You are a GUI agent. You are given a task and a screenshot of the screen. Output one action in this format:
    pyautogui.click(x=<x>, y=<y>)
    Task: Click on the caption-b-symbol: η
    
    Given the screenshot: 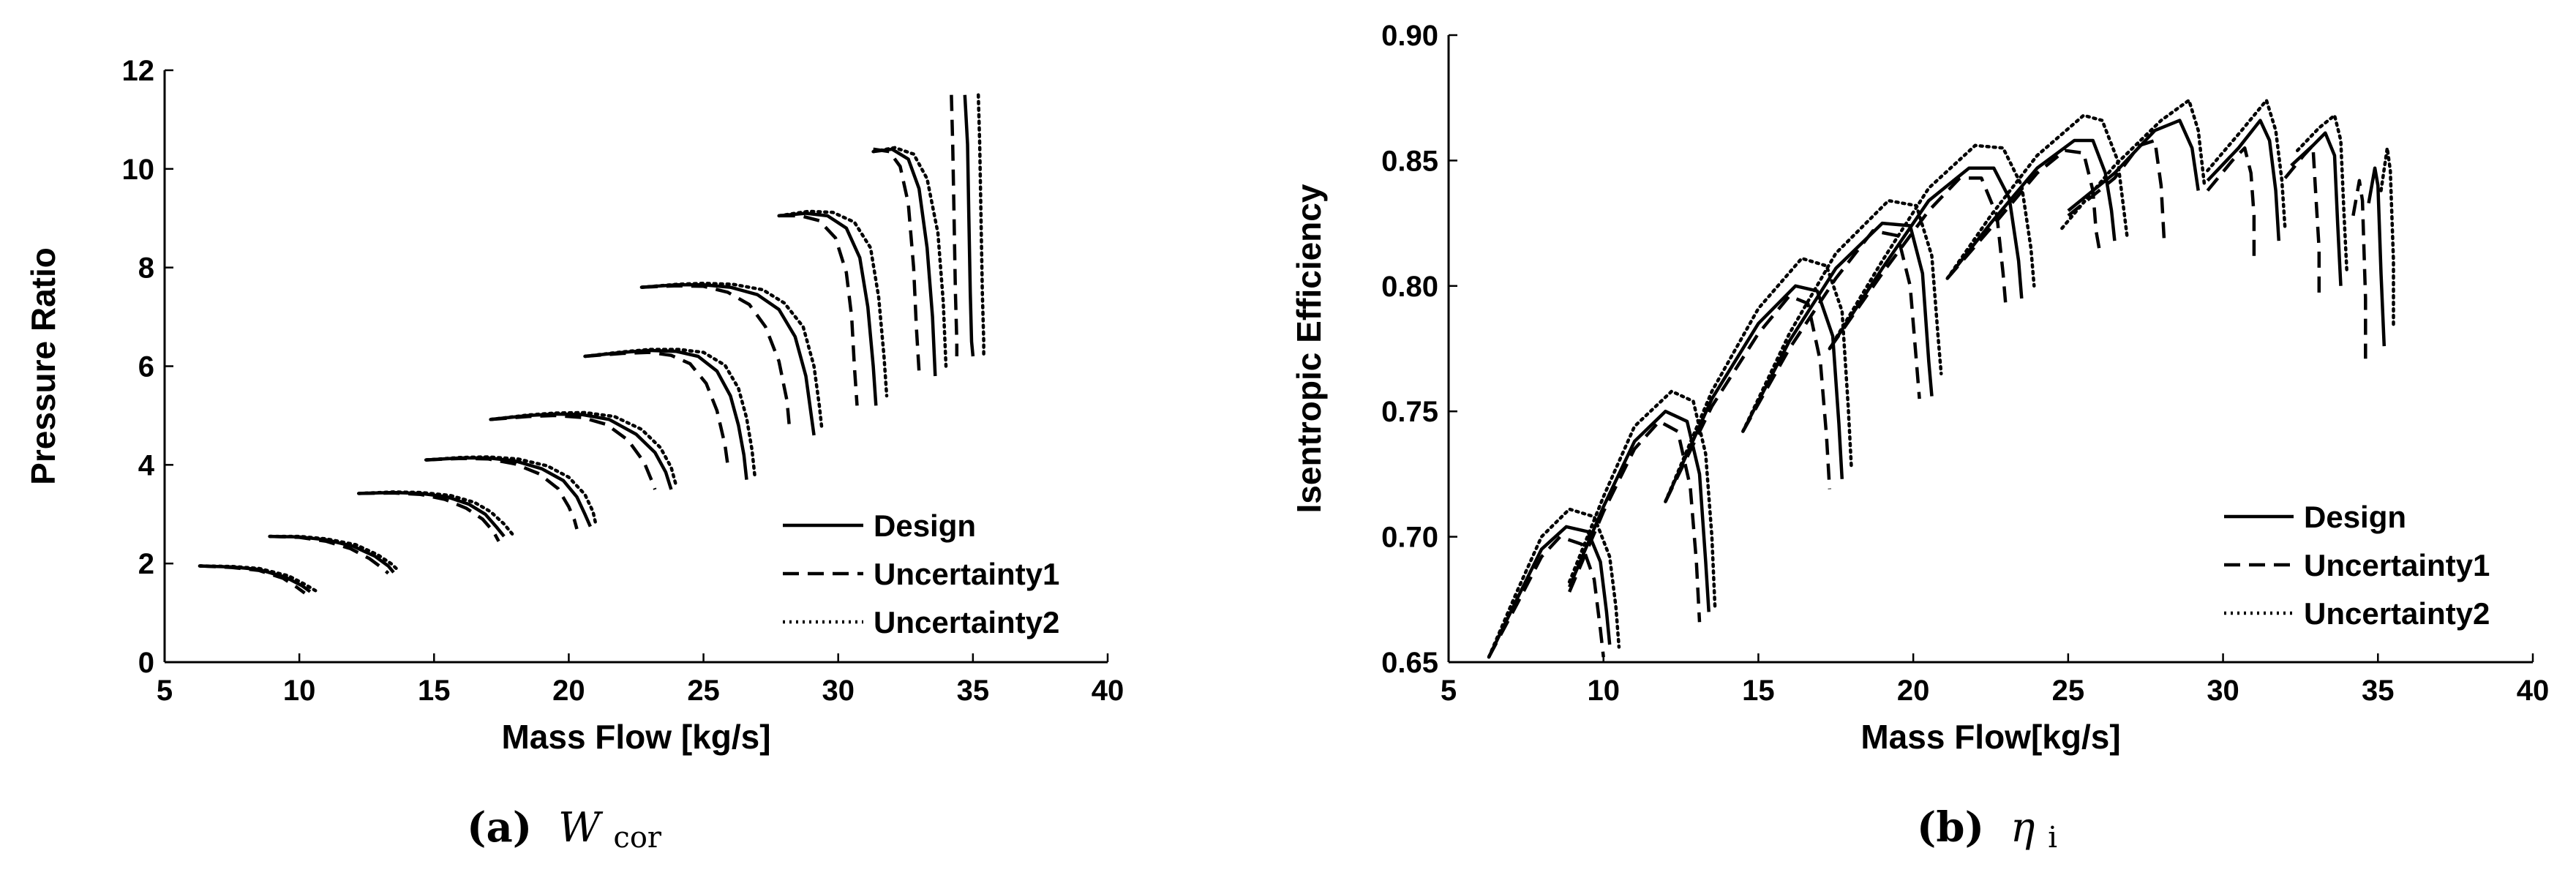 What is the action you would take?
    pyautogui.click(x=2022, y=828)
    